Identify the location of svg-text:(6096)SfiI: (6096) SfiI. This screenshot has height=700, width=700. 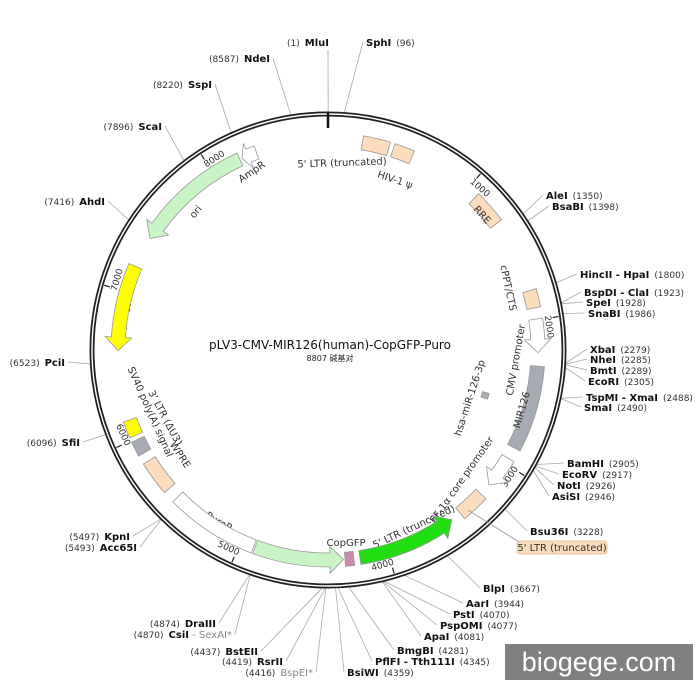
(53, 443).